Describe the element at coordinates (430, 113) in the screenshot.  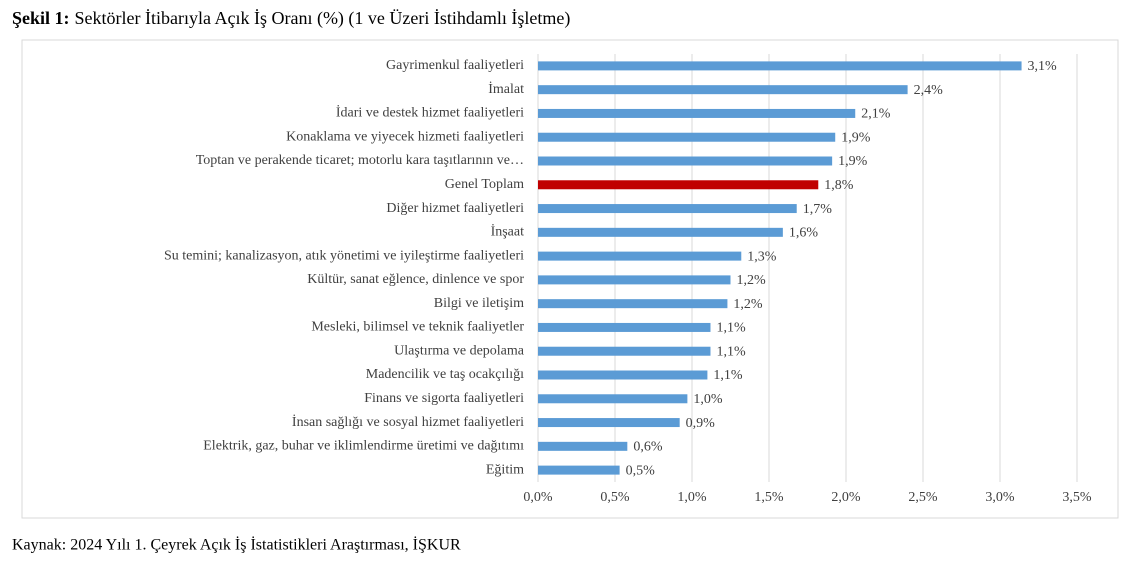
I see `y-tick-label: İdari ve destek hizmet faaliyetleri` at that location.